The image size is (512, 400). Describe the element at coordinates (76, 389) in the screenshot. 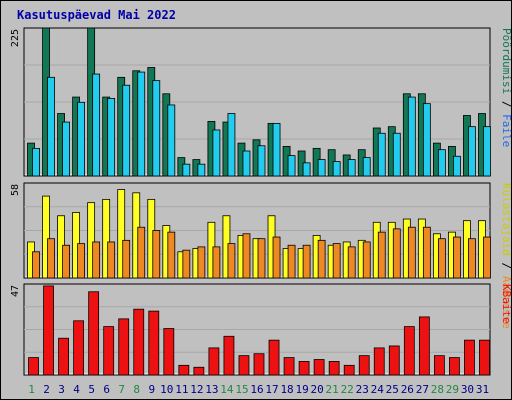

I see `x-tick-4: 4` at that location.